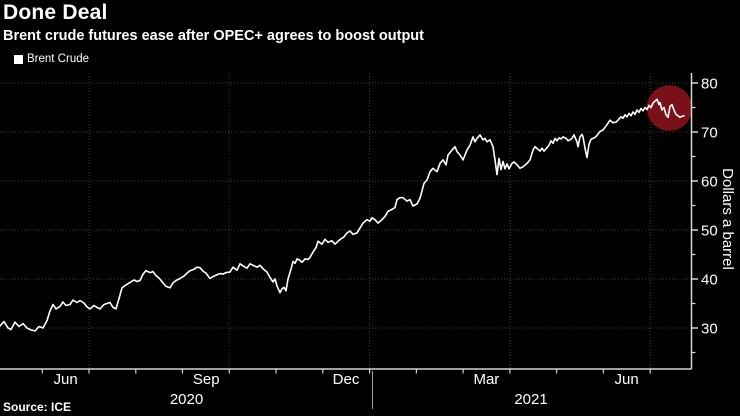 The height and width of the screenshot is (416, 740). What do you see at coordinates (186, 399) in the screenshot?
I see `x-year-label: 2020` at bounding box center [186, 399].